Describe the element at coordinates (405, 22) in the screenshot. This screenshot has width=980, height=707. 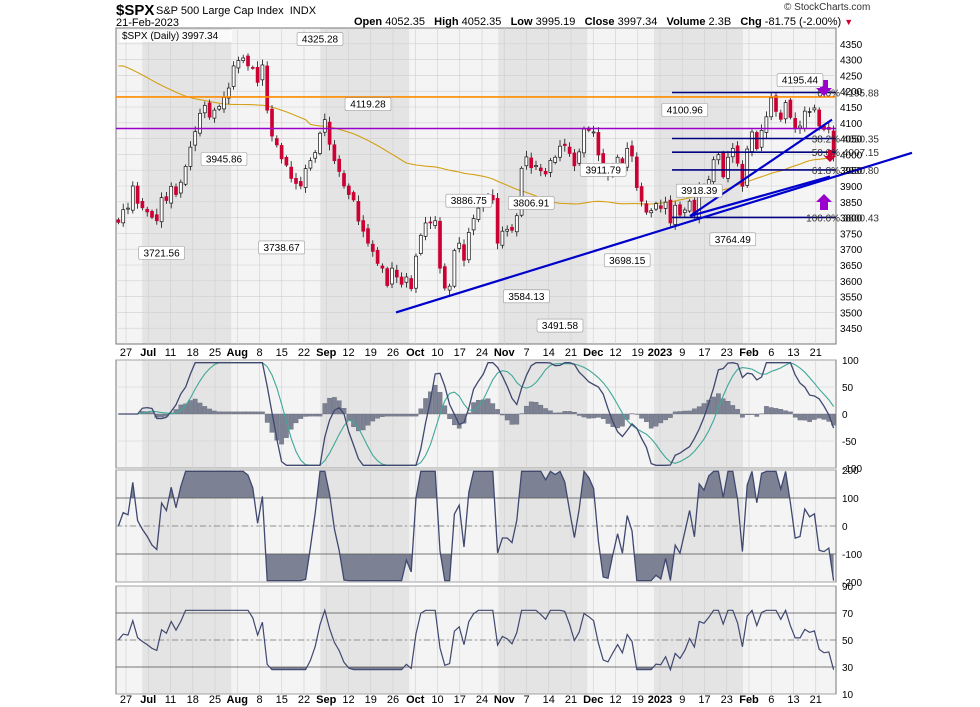
I see `open-value: 4052.35` at that location.